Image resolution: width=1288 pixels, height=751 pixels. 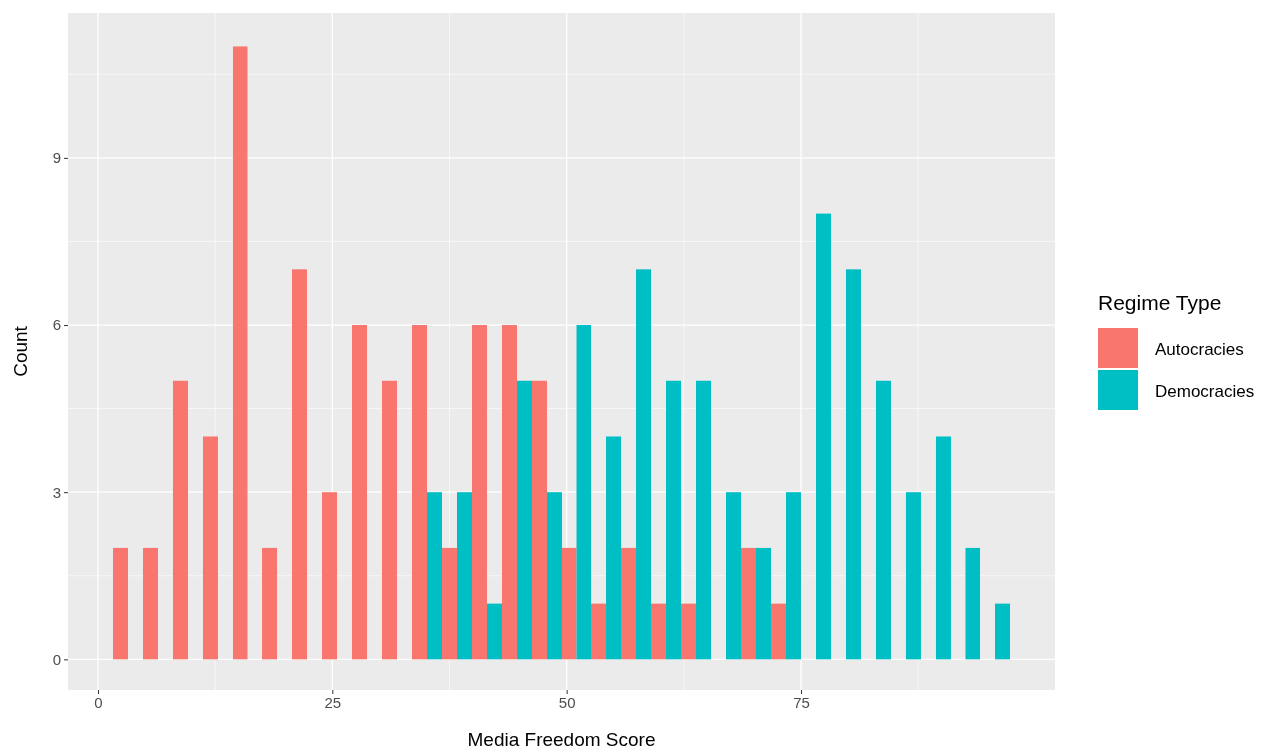 What do you see at coordinates (567, 702) in the screenshot?
I see `x-tick-label: 50` at bounding box center [567, 702].